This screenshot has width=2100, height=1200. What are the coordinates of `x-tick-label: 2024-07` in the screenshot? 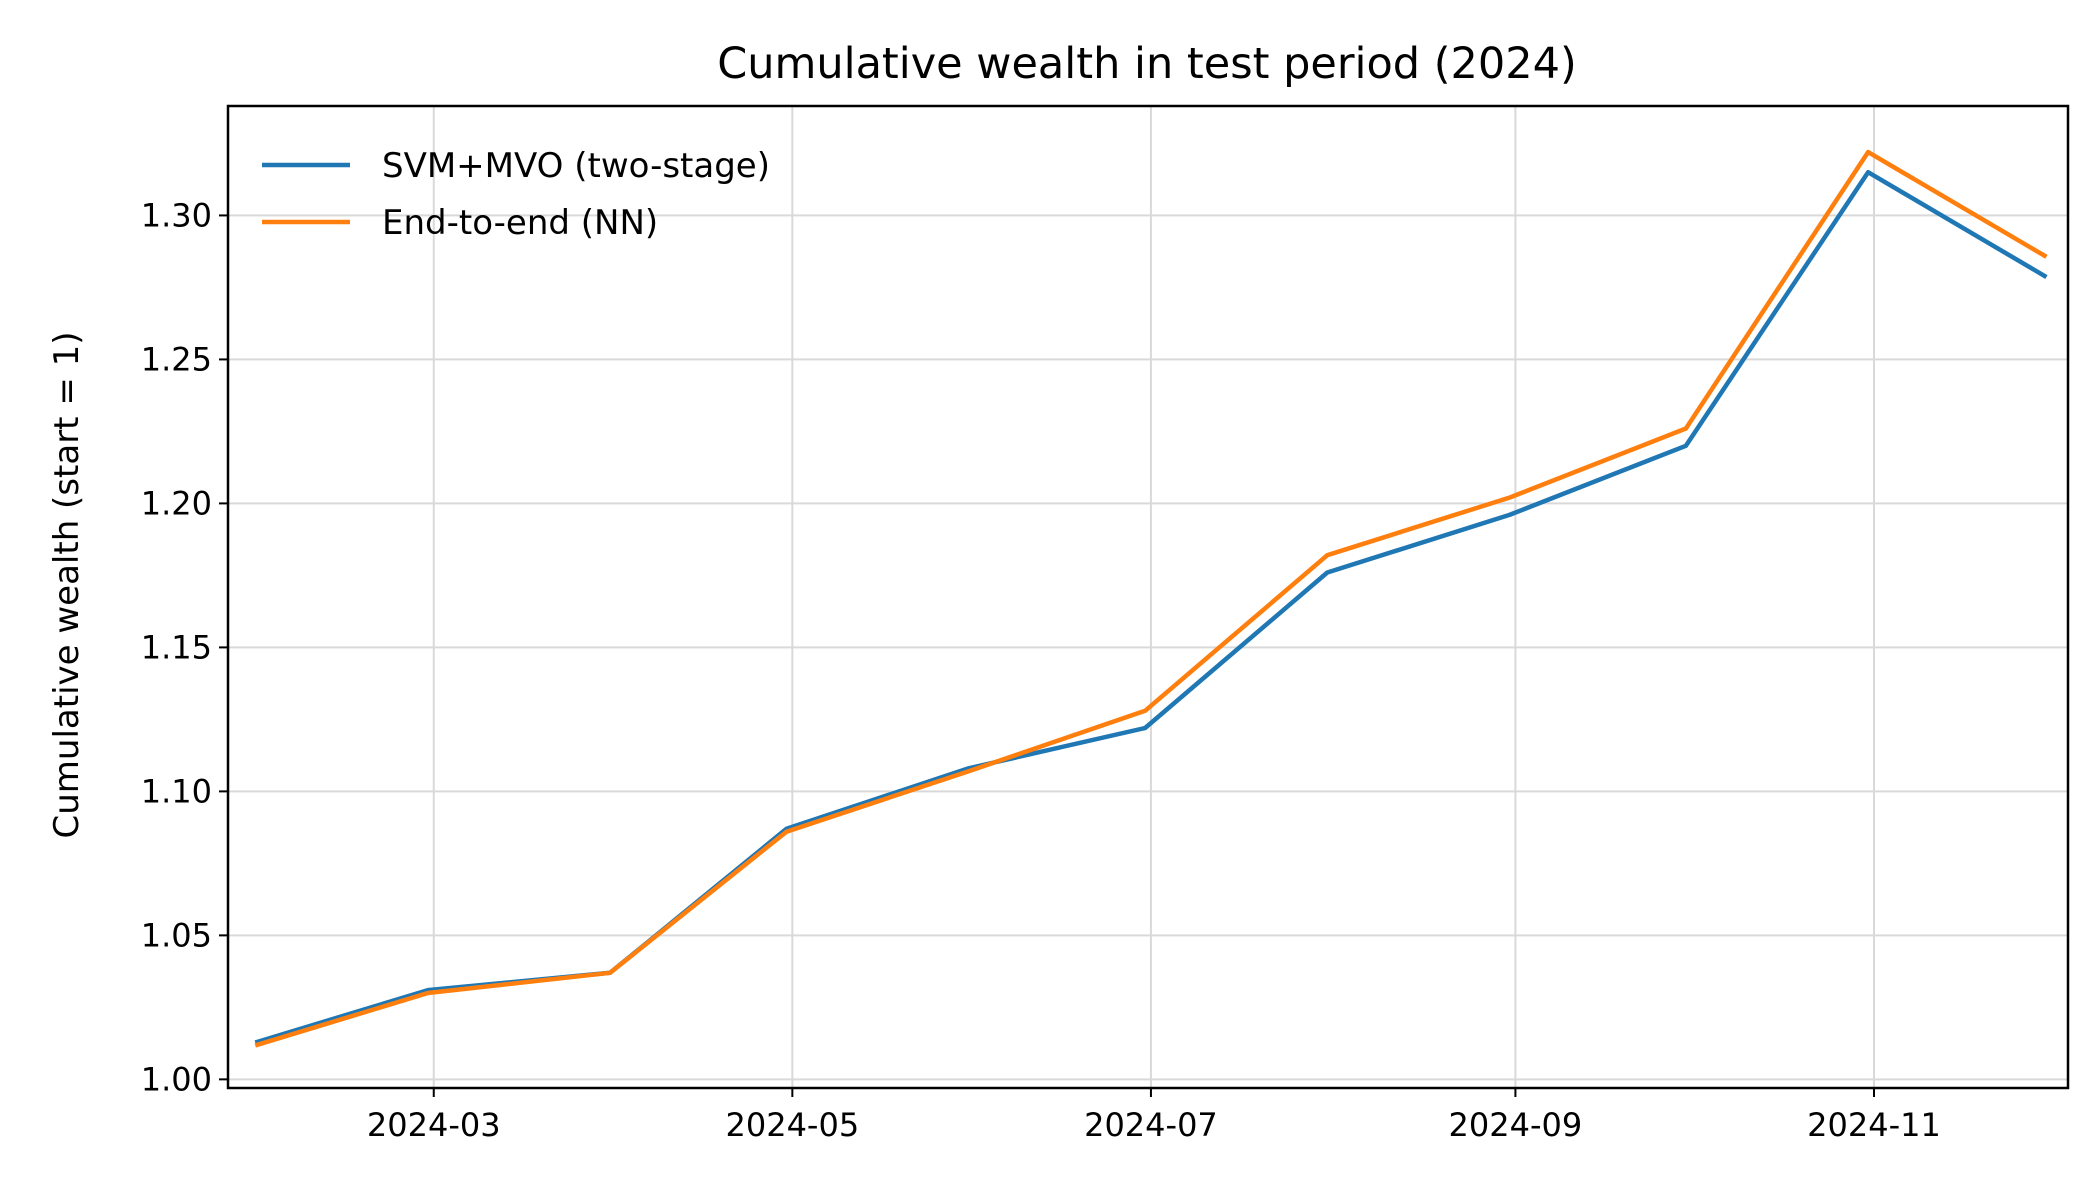 It's located at (1151, 1125).